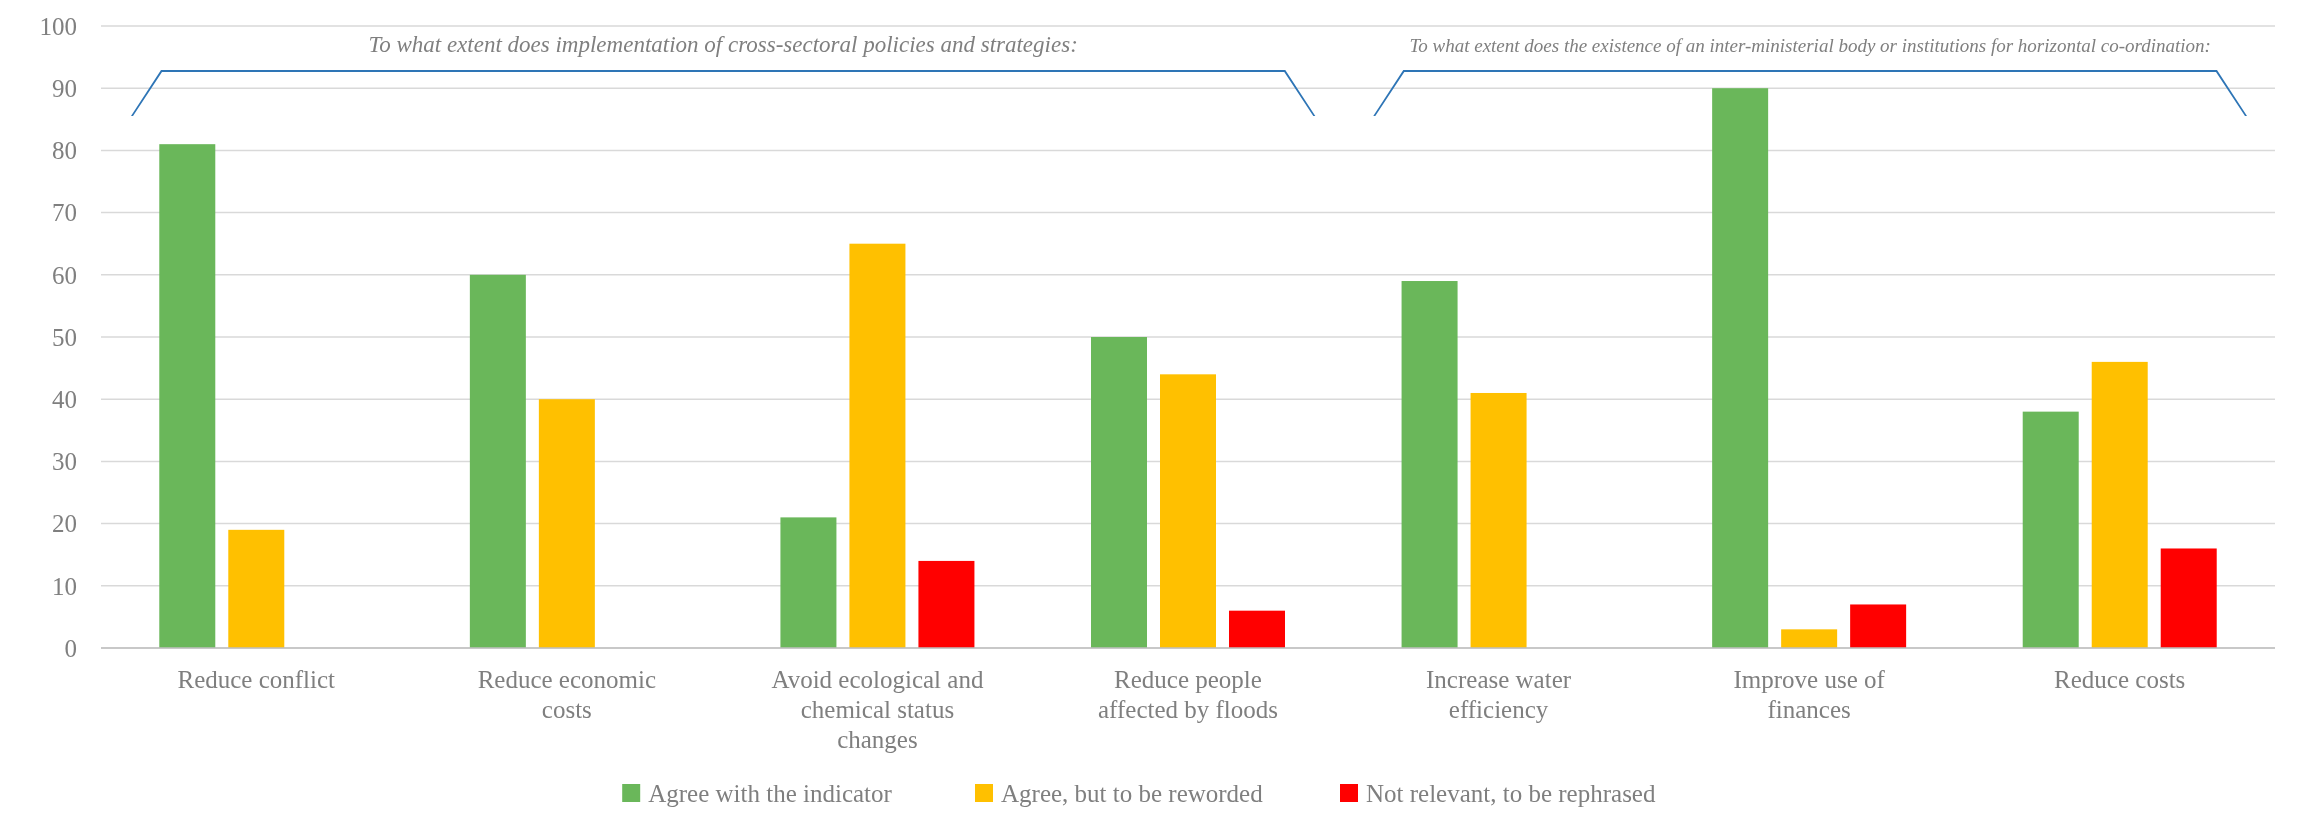  Describe the element at coordinates (64, 213) in the screenshot. I see `y-tick-label: 70` at that location.